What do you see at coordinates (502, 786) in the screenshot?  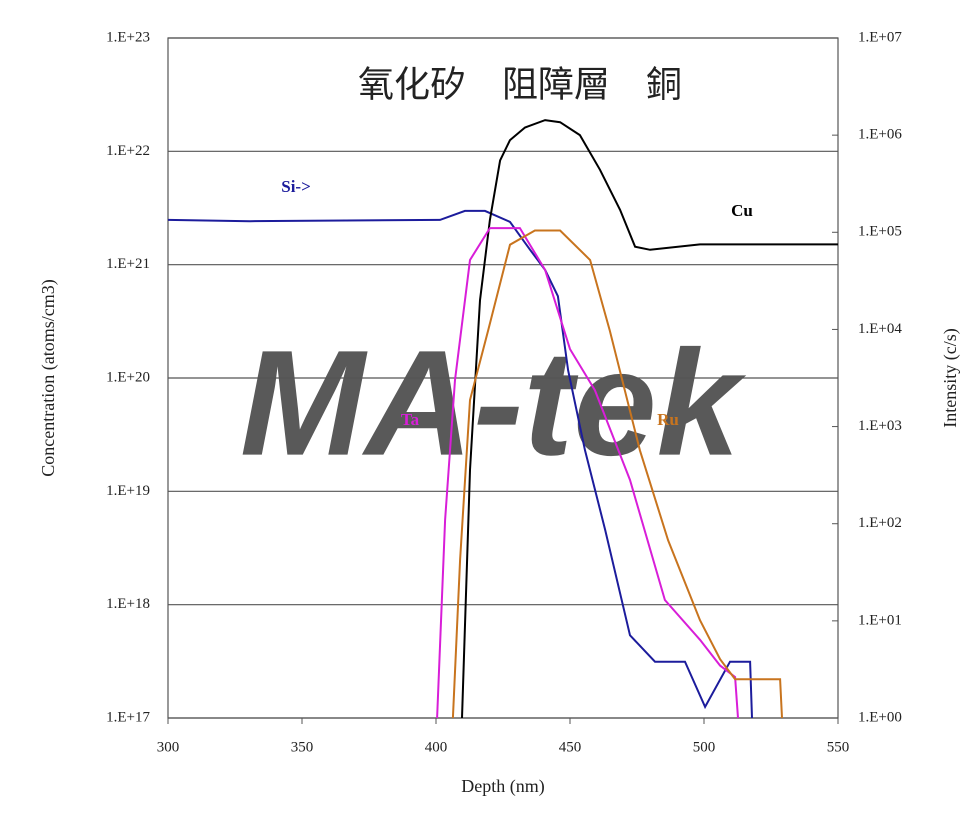 I see `x-axis-label: Depth (nm)` at bounding box center [502, 786].